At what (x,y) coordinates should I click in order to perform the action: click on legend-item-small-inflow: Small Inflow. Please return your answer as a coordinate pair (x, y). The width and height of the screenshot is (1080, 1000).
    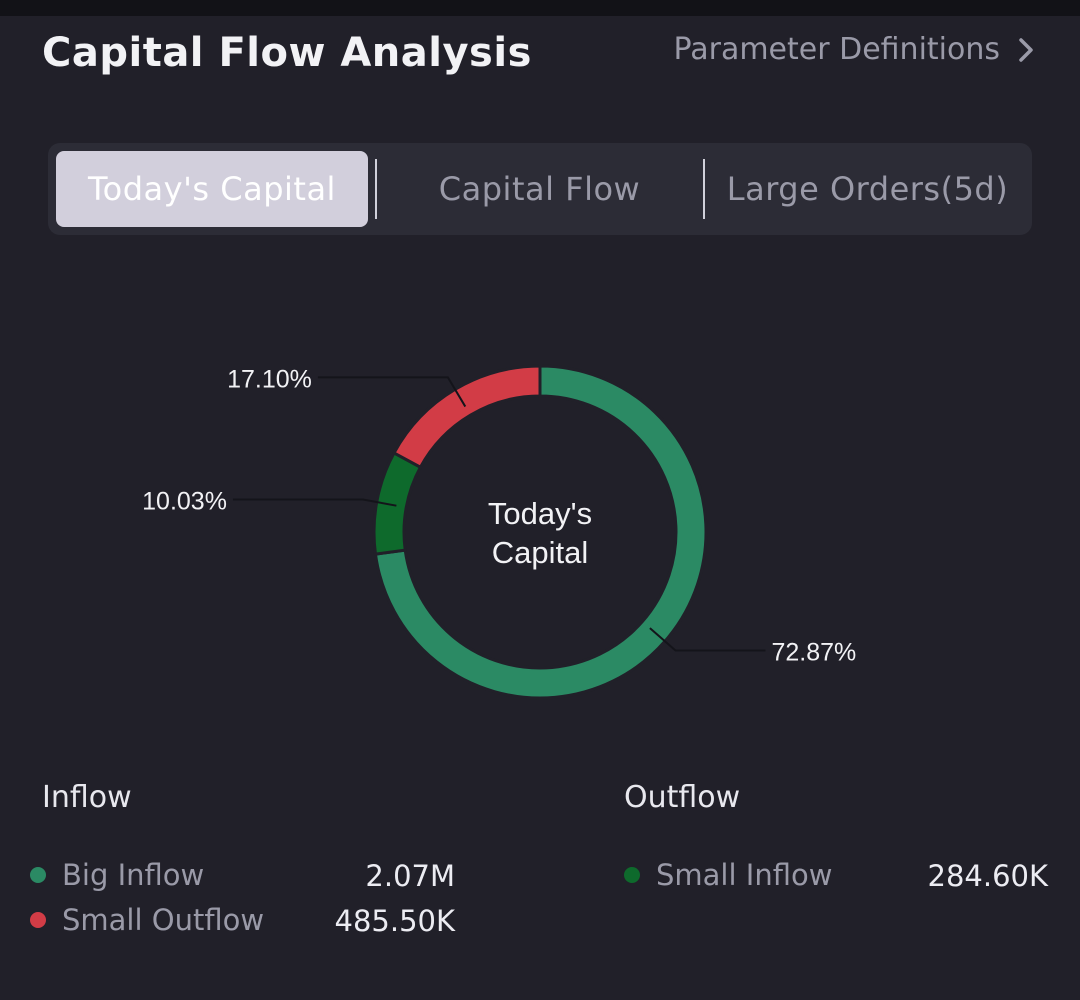
    Looking at the image, I should click on (728, 875).